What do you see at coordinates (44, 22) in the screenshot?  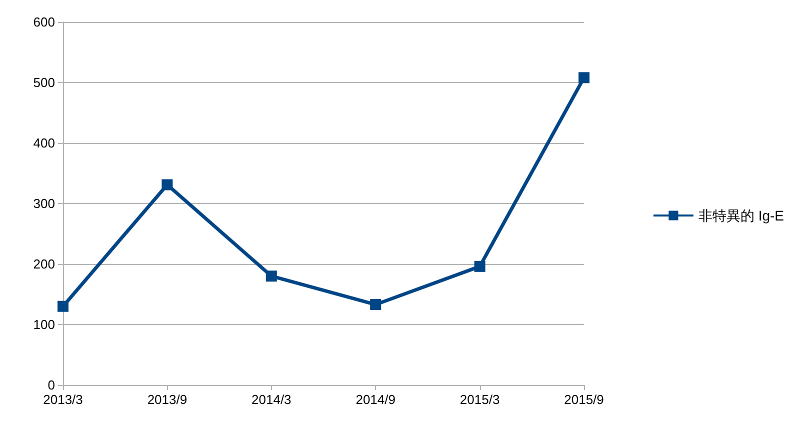 I see `y-tick-label: 600` at bounding box center [44, 22].